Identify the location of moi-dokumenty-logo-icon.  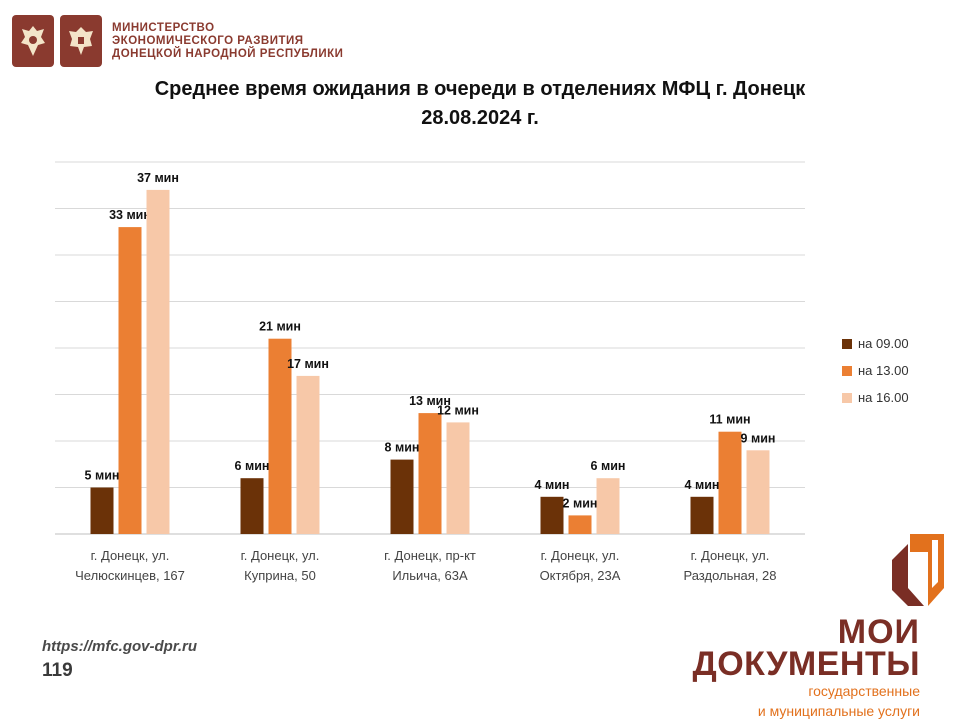
(918, 570).